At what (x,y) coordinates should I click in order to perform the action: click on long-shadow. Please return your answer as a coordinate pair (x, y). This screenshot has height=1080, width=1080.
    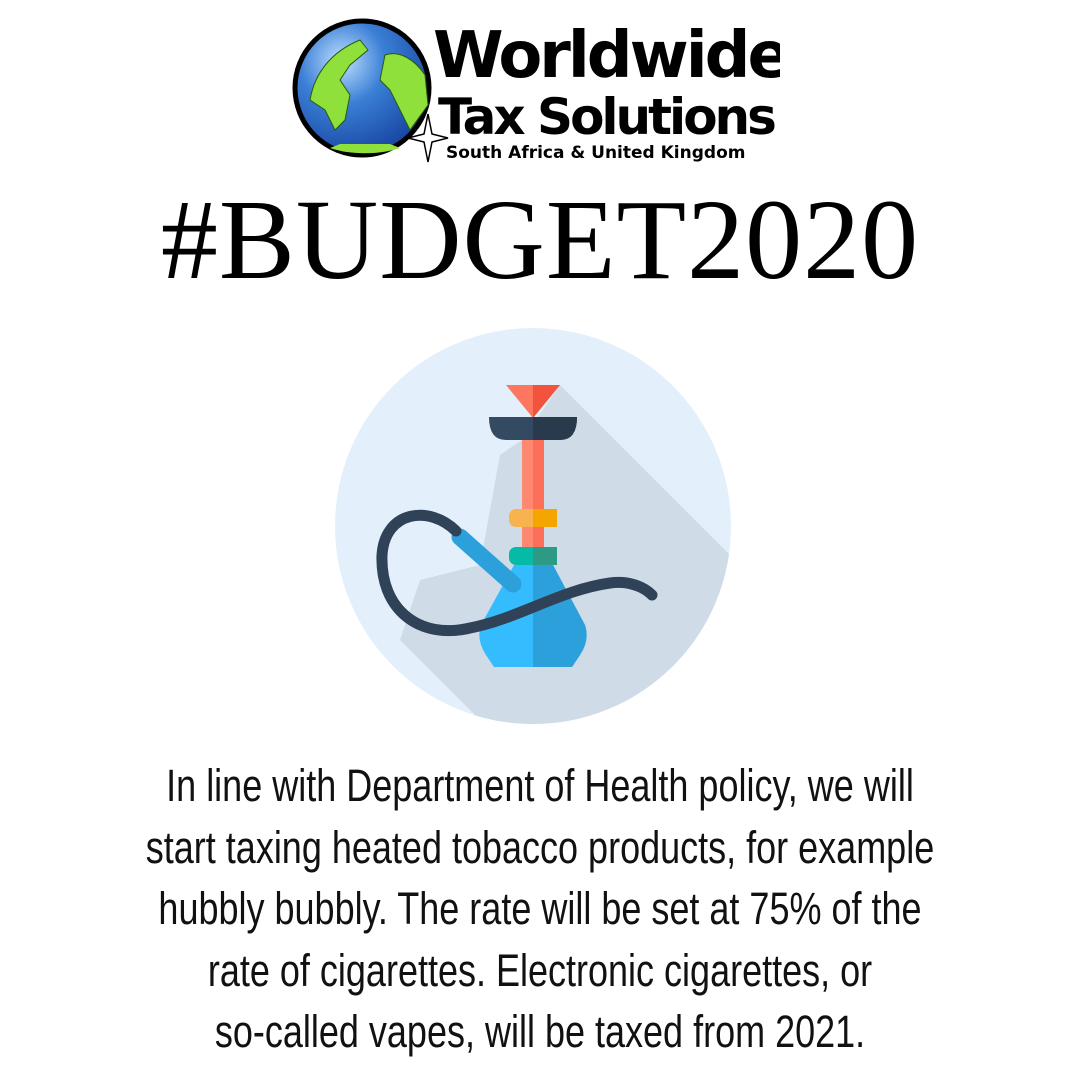
    Looking at the image, I should click on (565, 554).